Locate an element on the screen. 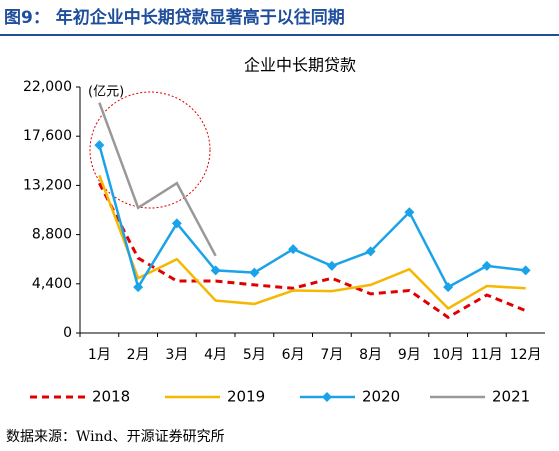 The width and height of the screenshot is (559, 451). x-tick-label: 7月 is located at coordinates (331, 355).